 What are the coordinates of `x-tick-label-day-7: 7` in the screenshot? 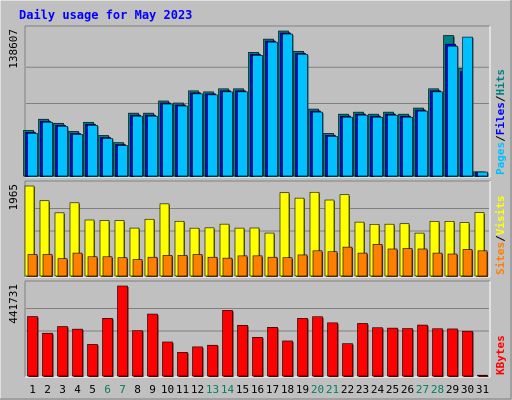 It's located at (122, 389).